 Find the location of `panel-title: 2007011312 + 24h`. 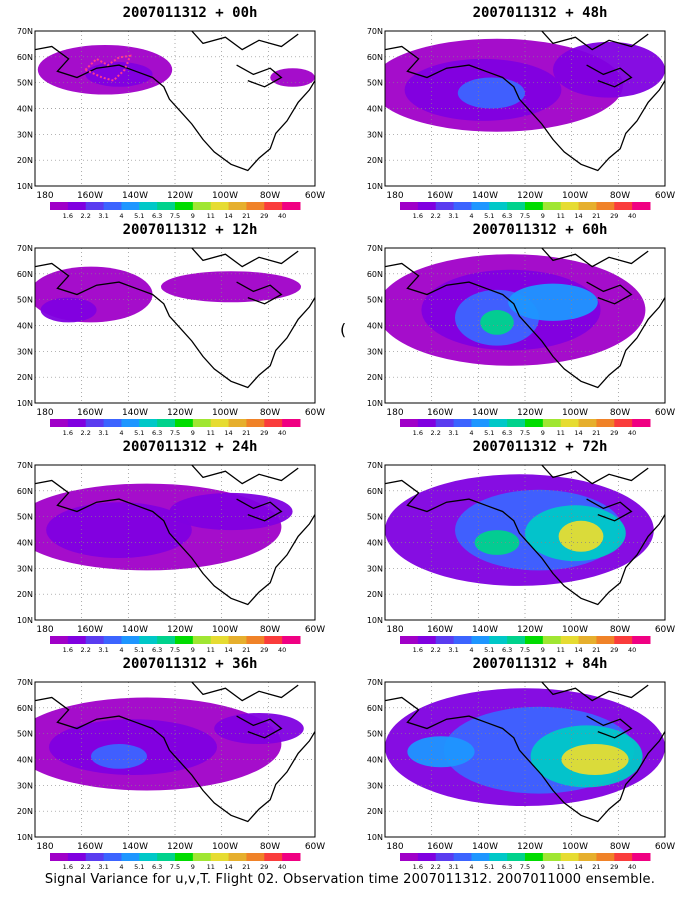

panel-title: 2007011312 + 24h is located at coordinates (190, 447).